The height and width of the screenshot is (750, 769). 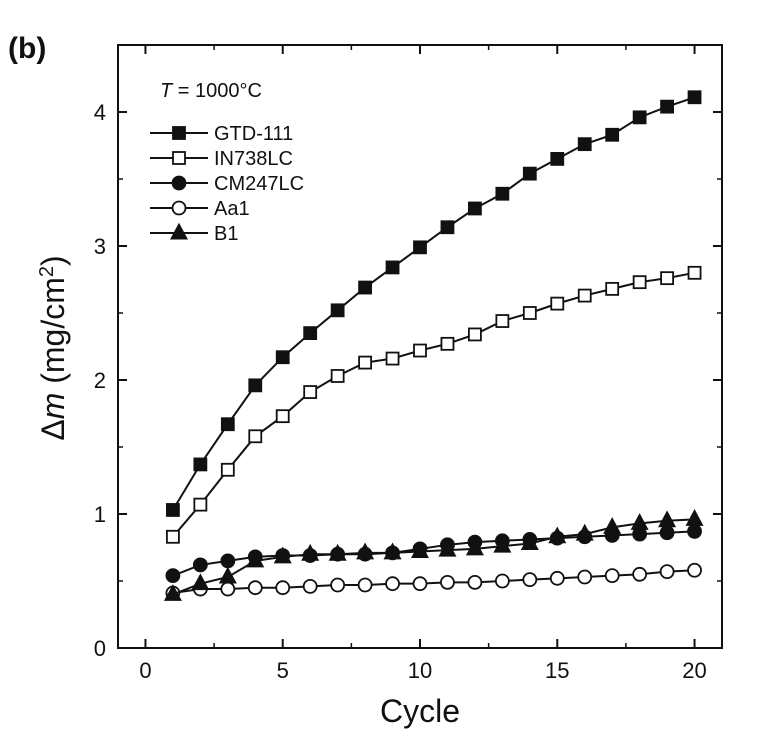 What do you see at coordinates (145, 670) in the screenshot?
I see `x-tick-label: 0` at bounding box center [145, 670].